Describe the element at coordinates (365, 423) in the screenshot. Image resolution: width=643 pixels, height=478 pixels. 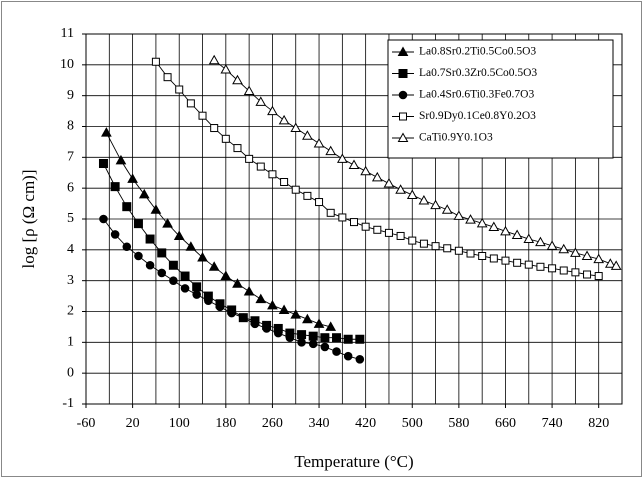
I see `x-tick-label: 420` at that location.